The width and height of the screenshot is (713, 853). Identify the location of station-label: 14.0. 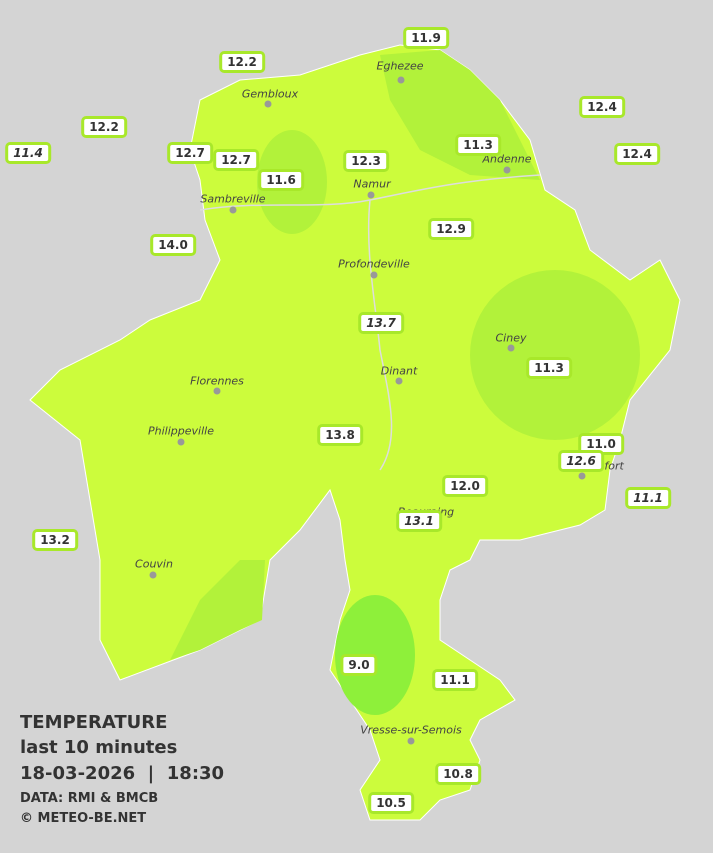
(173, 245).